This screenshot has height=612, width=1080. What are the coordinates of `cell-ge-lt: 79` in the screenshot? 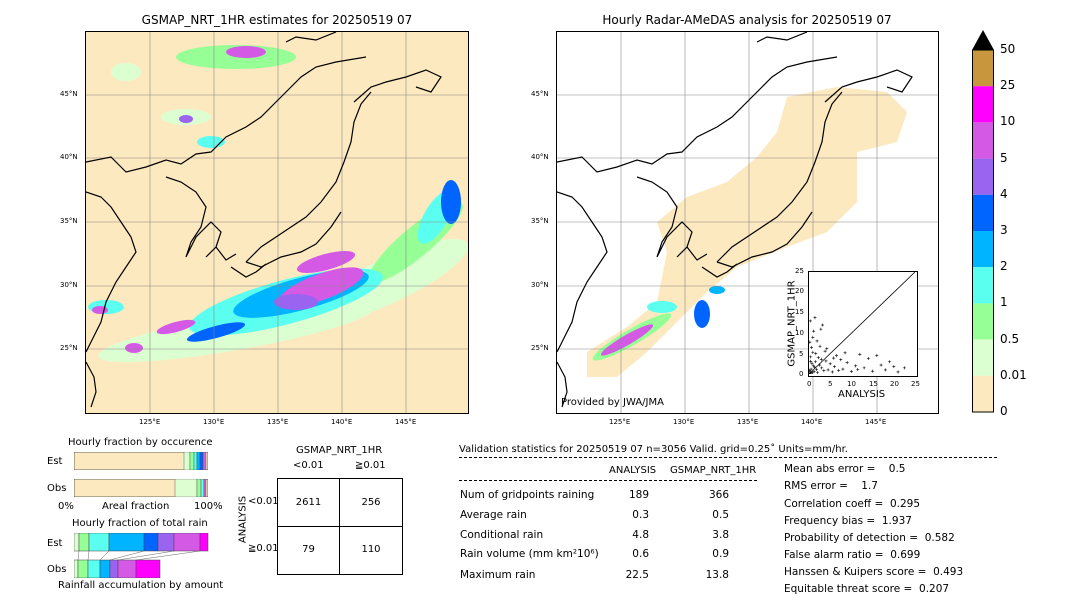 It's located at (308, 549).